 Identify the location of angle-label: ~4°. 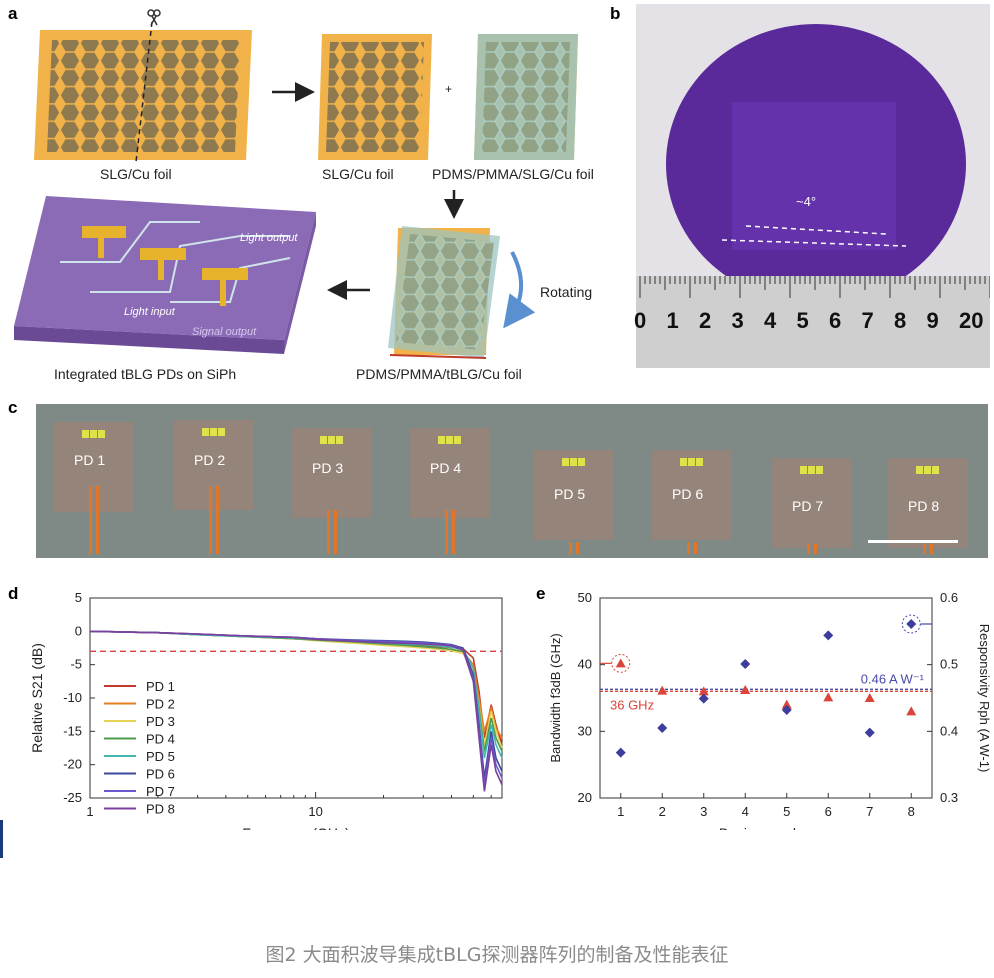
(806, 201).